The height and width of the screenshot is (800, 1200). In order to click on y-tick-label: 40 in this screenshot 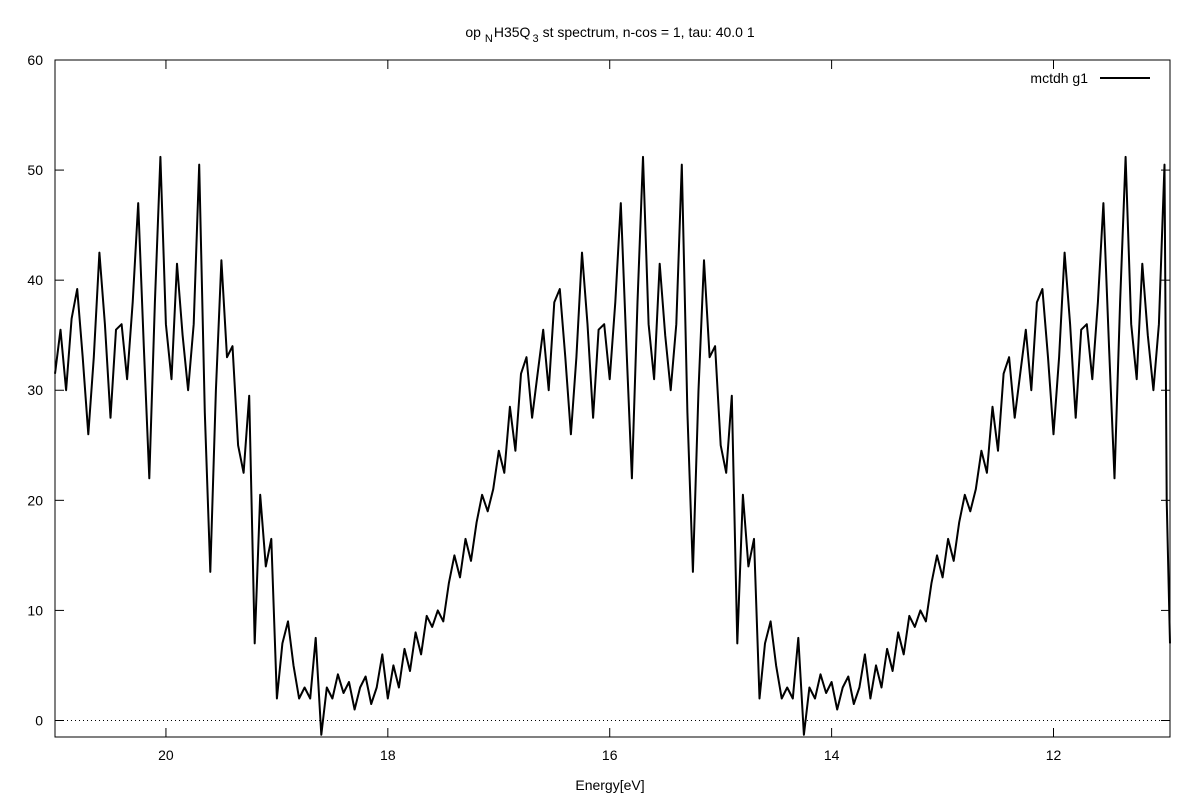, I will do `click(35, 280)`.